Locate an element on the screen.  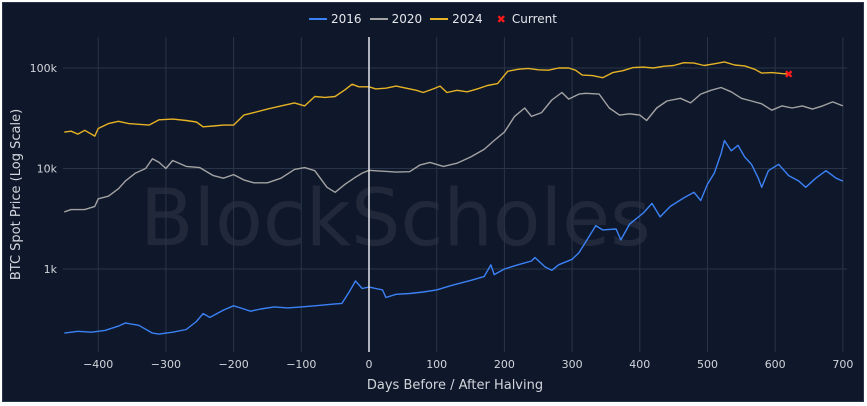
legend-label: 2020 is located at coordinates (407, 19).